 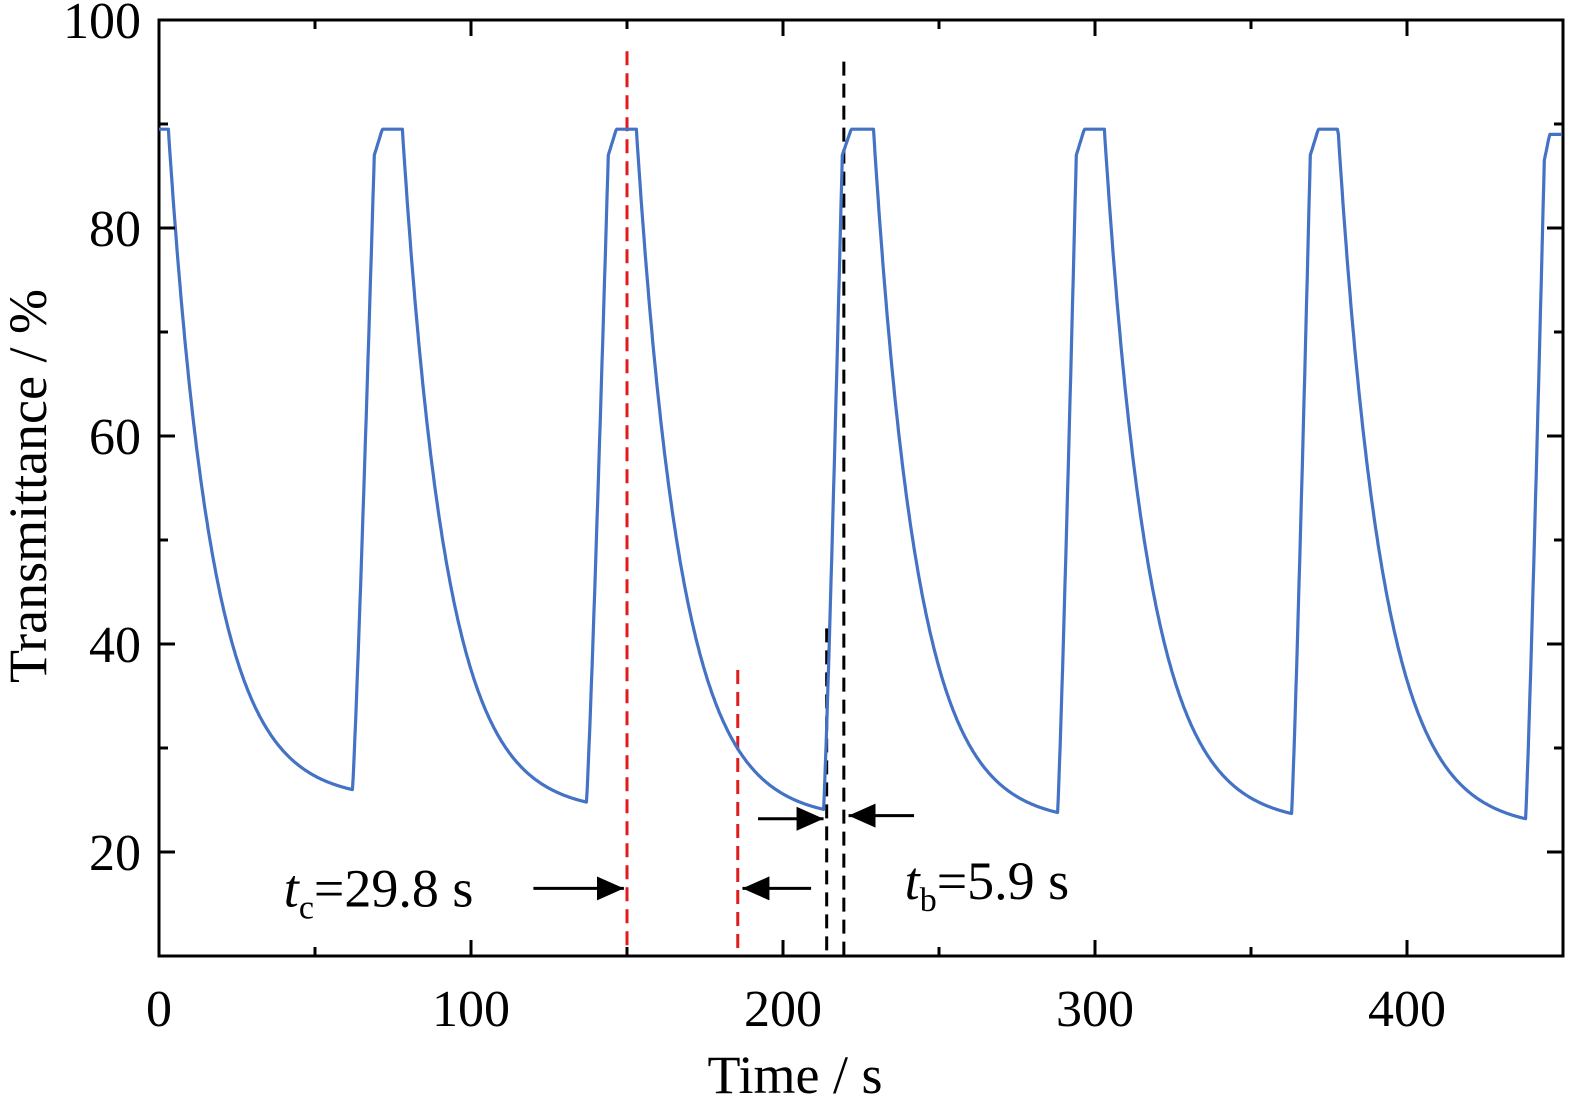 What do you see at coordinates (159, 1009) in the screenshot?
I see `x-tick-label: 0` at bounding box center [159, 1009].